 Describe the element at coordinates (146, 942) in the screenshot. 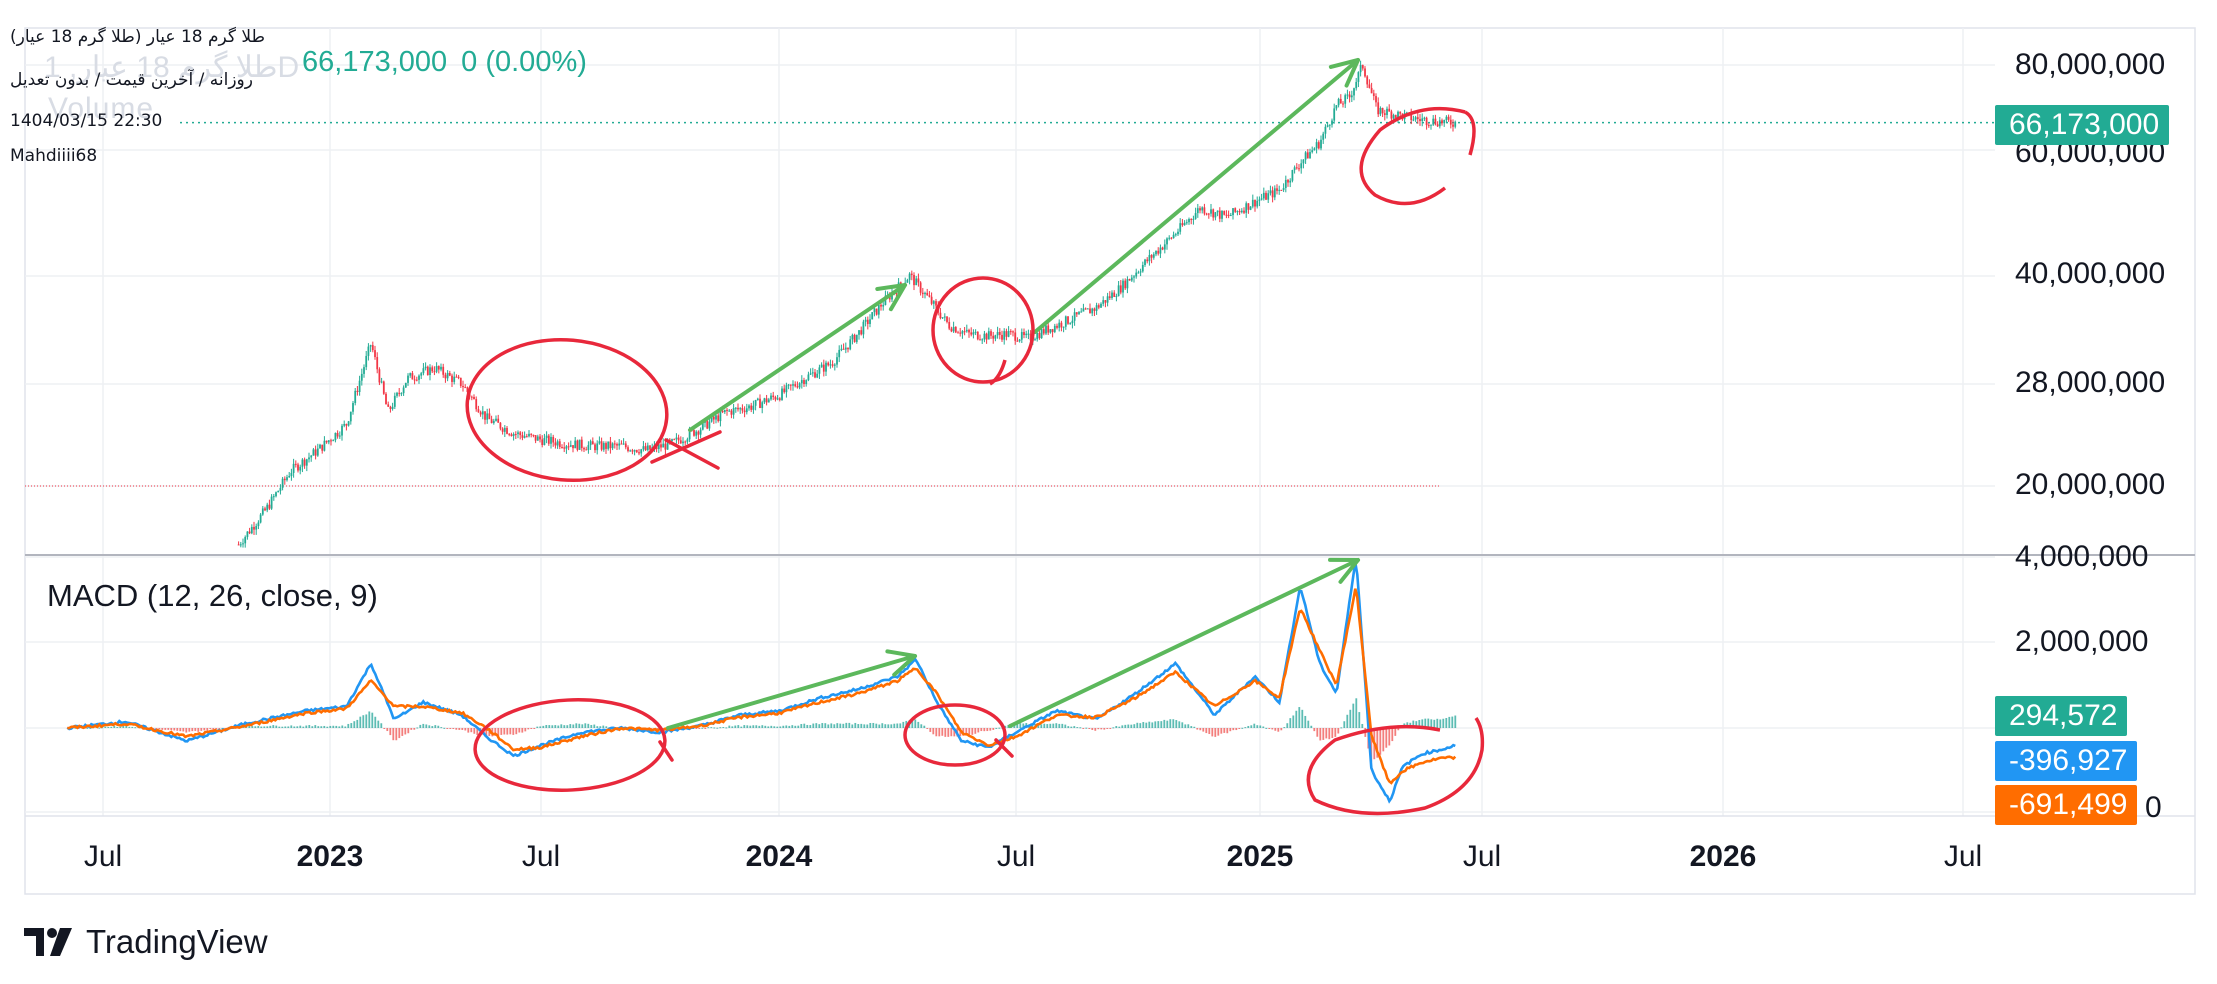

I see `footer-brand: TradingView` at that location.